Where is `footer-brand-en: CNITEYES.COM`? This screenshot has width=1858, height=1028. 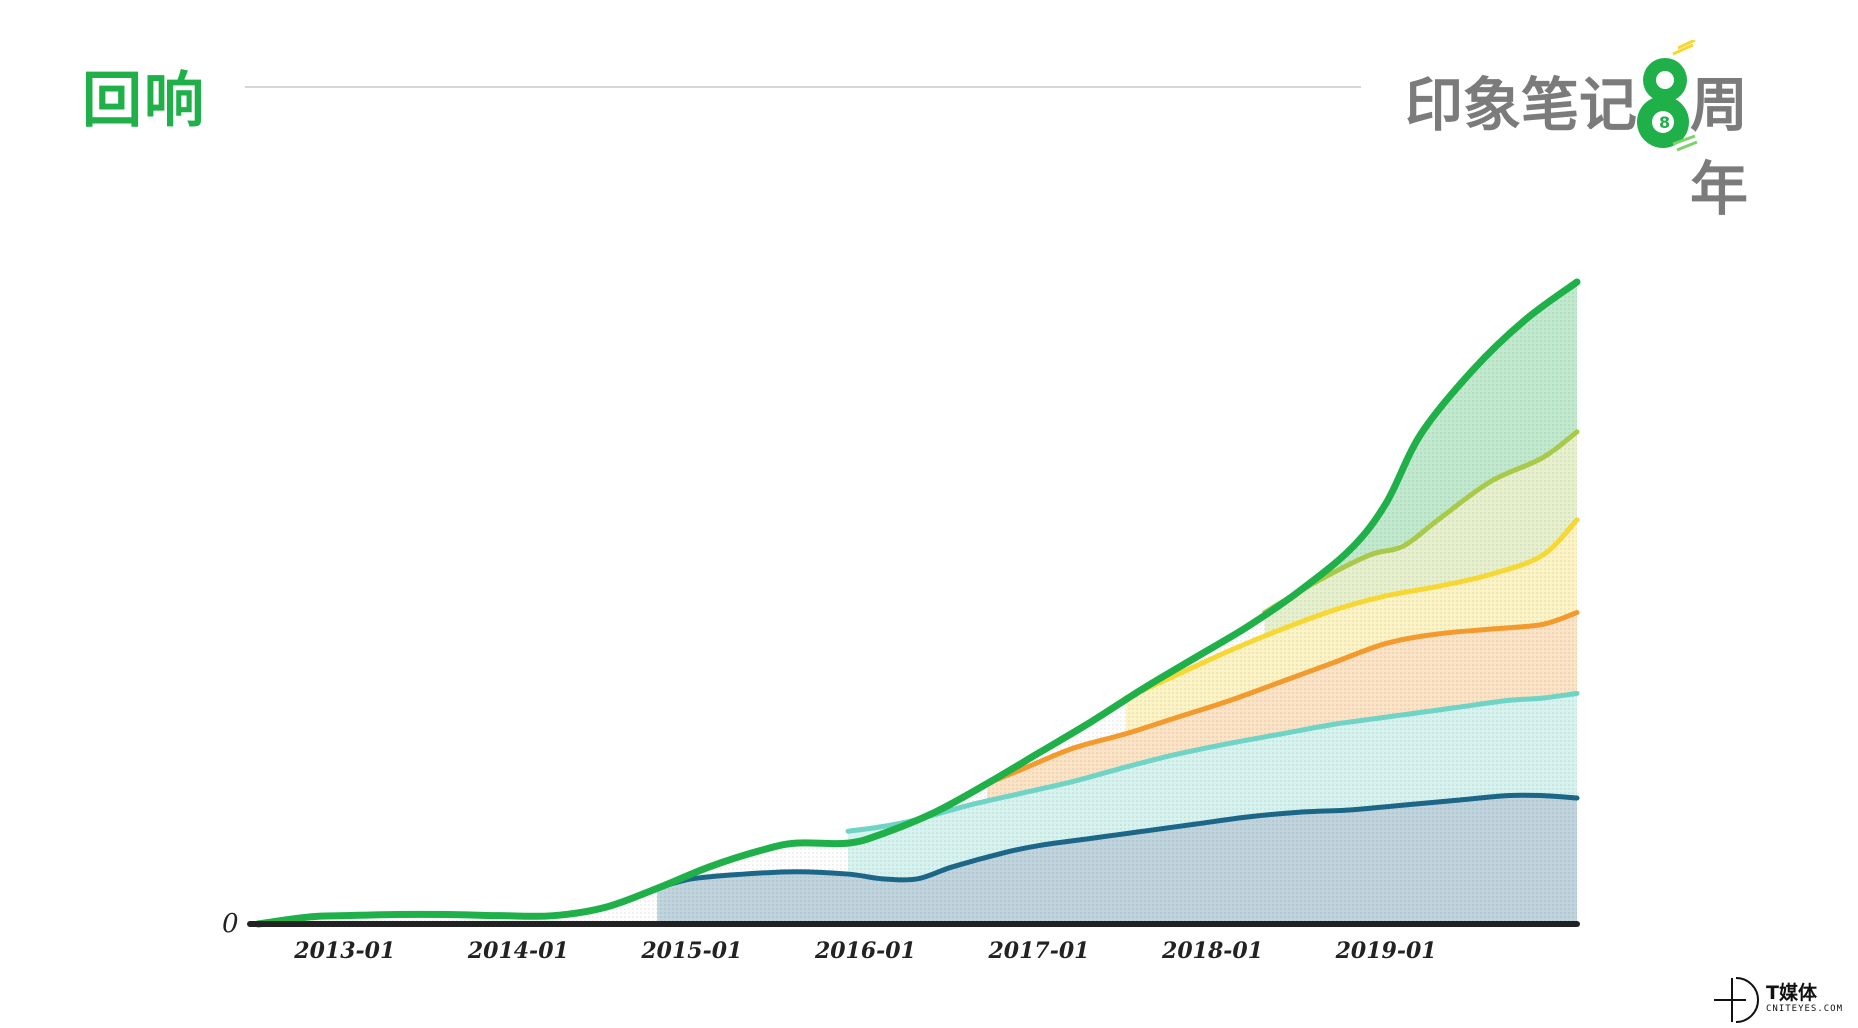 footer-brand-en: CNITEYES.COM is located at coordinates (1805, 1009).